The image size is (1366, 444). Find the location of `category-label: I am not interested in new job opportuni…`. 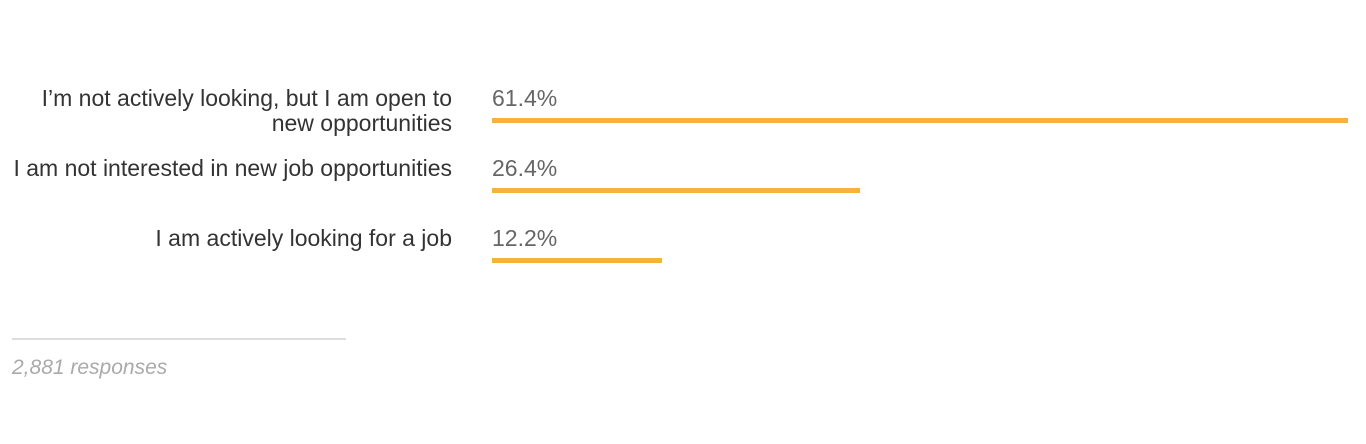

category-label: I am not interested in new job opportuni… is located at coordinates (232, 168).